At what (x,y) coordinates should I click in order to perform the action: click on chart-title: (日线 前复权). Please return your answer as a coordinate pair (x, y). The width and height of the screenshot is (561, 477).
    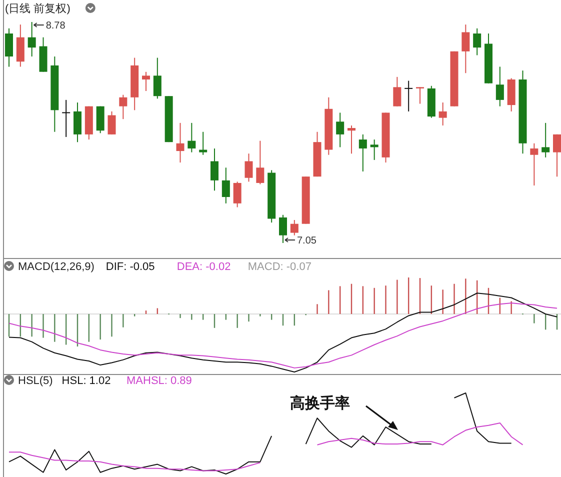
    Looking at the image, I should click on (37, 8).